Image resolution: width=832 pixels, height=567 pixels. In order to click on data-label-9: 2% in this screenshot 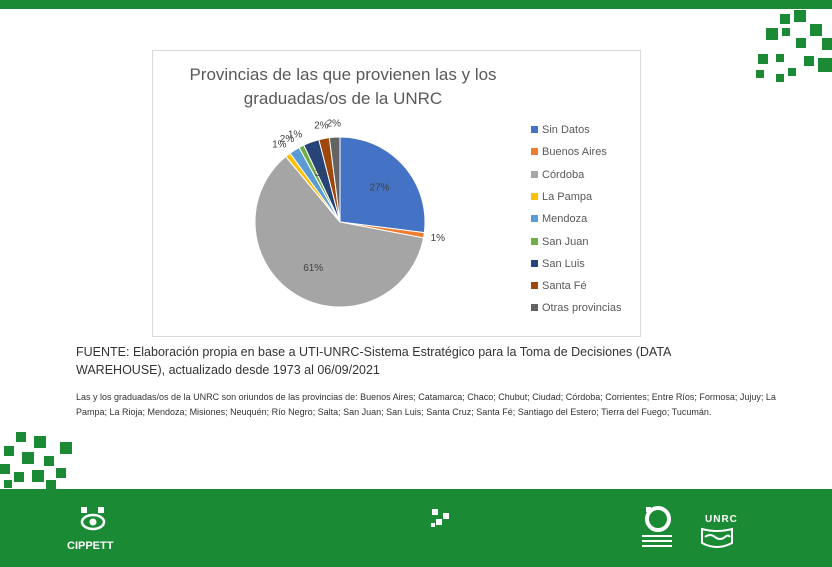, I will do `click(334, 124)`.